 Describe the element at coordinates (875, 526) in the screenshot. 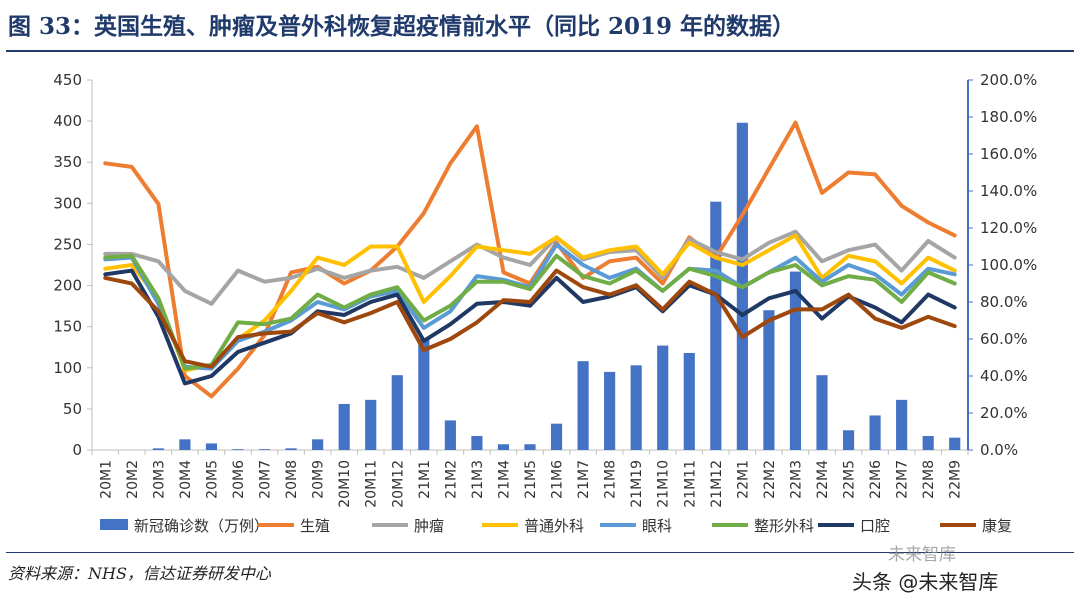

I see `legend-label: 口腔` at that location.